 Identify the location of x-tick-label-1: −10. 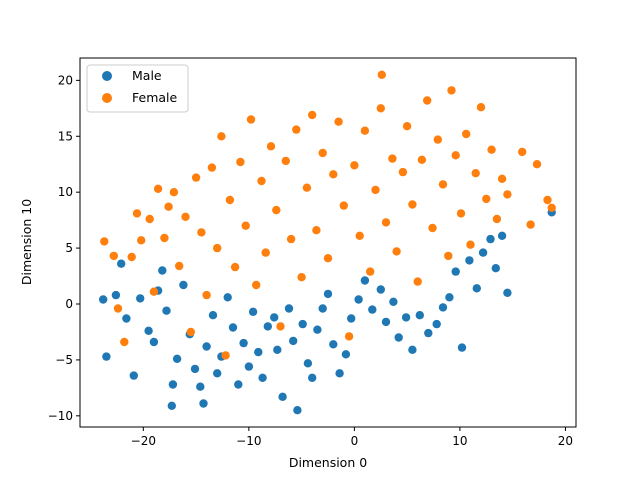
(248, 441).